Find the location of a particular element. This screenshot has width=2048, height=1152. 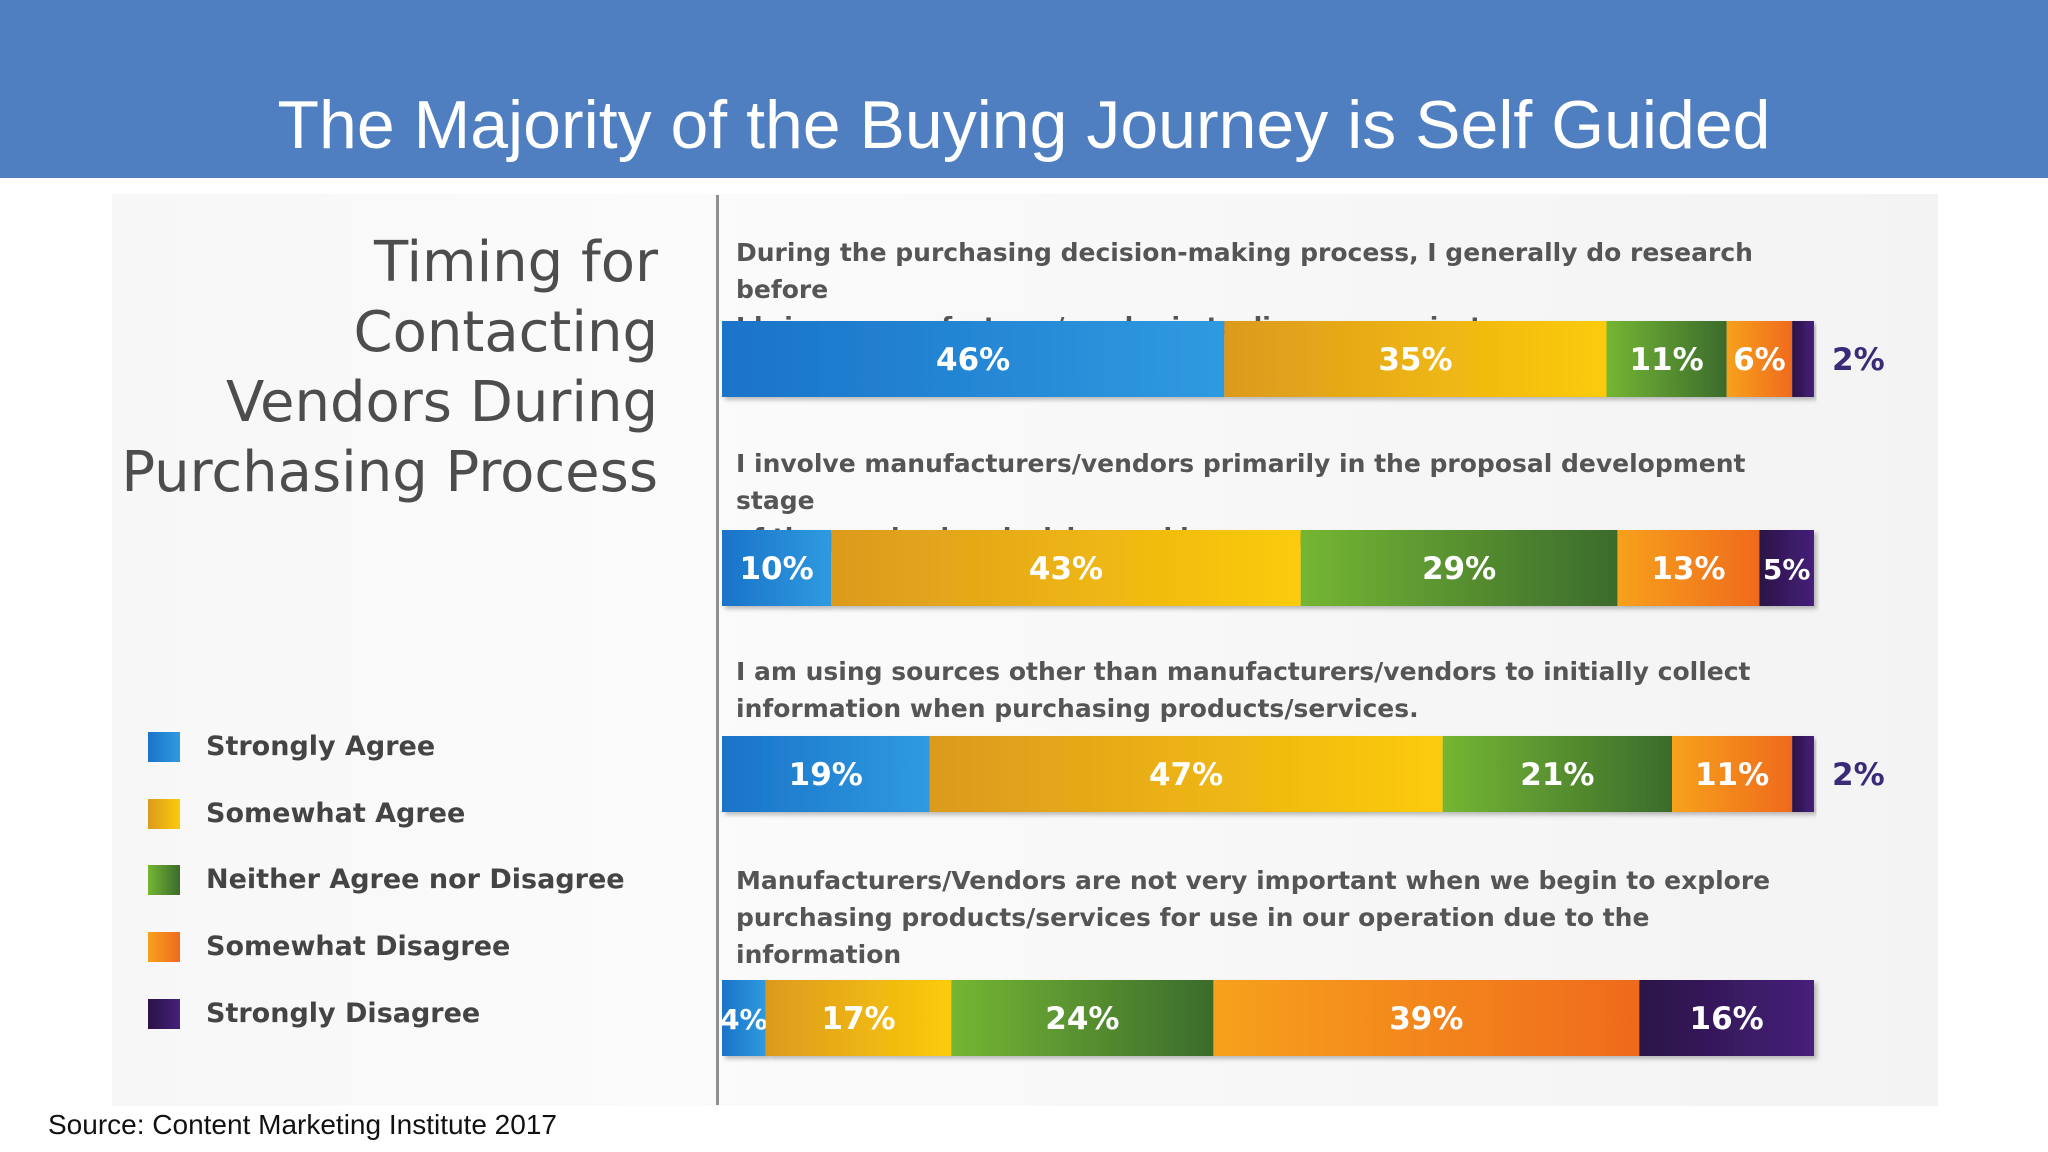

bar-segment-r4-s2 is located at coordinates (858, 1018).